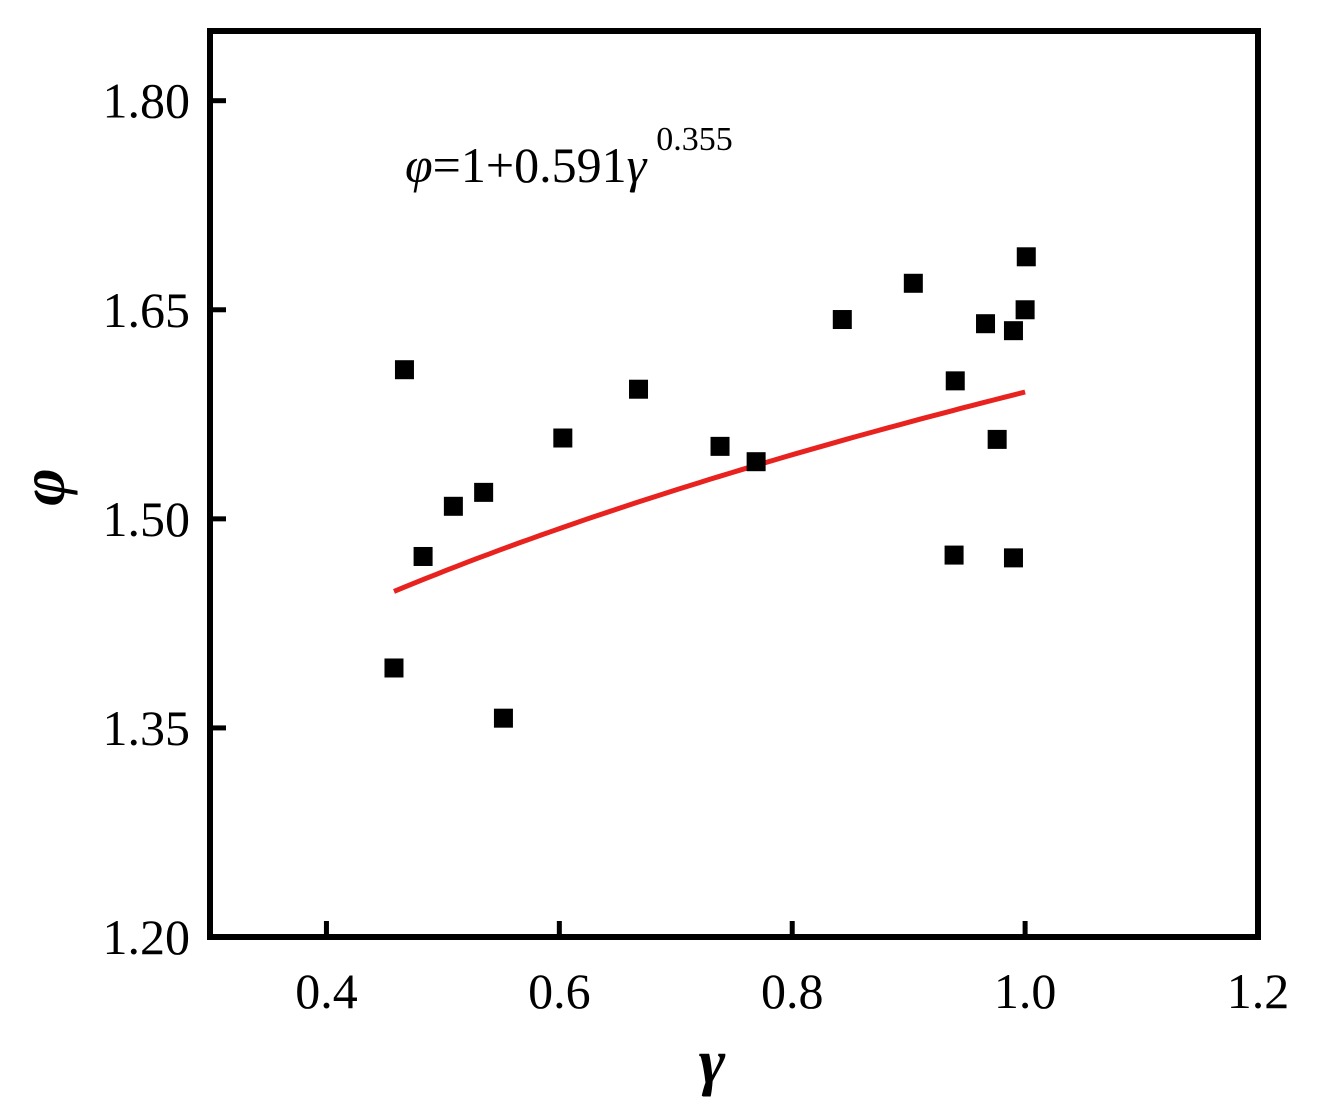 This screenshot has height=1104, width=1318. Describe the element at coordinates (147, 310) in the screenshot. I see `y-tick-label: 1.65` at that location.